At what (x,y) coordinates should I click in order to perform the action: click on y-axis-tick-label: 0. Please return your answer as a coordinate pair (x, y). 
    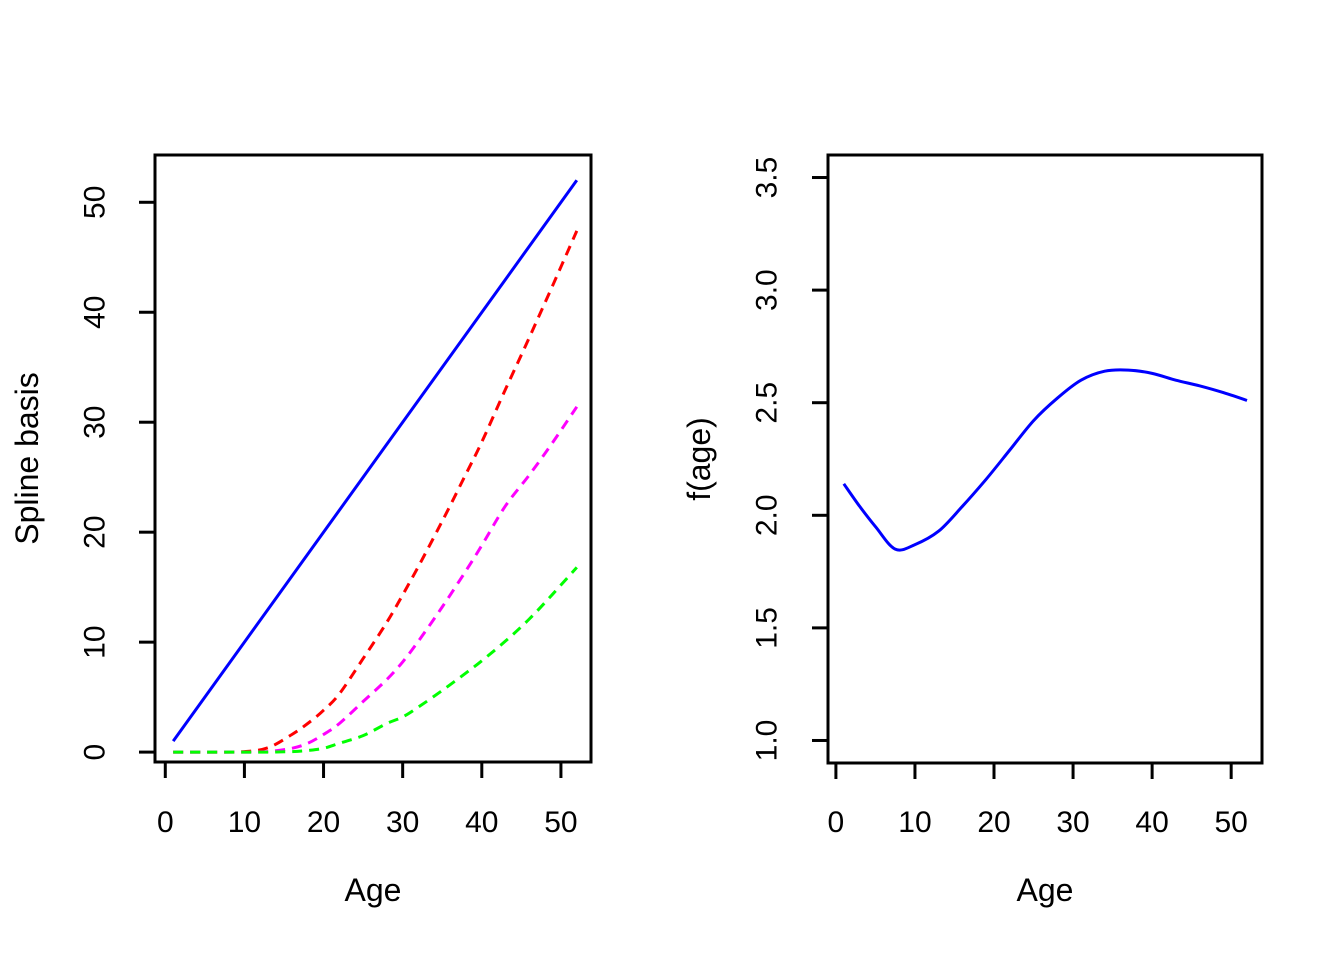
    Looking at the image, I should click on (95, 752).